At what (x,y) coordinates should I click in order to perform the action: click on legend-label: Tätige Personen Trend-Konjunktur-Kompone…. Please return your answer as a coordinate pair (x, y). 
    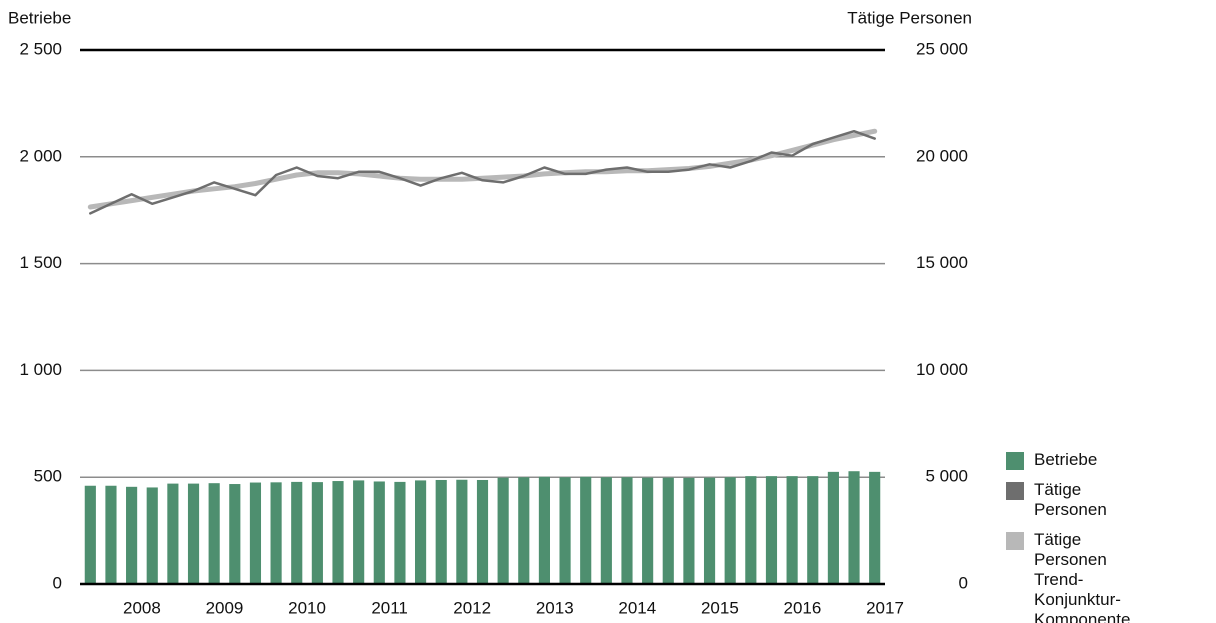
    Looking at the image, I should click on (1082, 576).